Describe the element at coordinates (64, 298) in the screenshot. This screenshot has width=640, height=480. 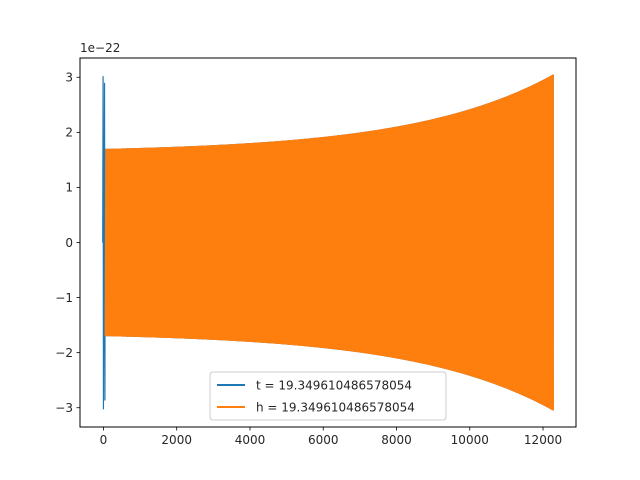
I see `y-tick-label: −1` at that location.